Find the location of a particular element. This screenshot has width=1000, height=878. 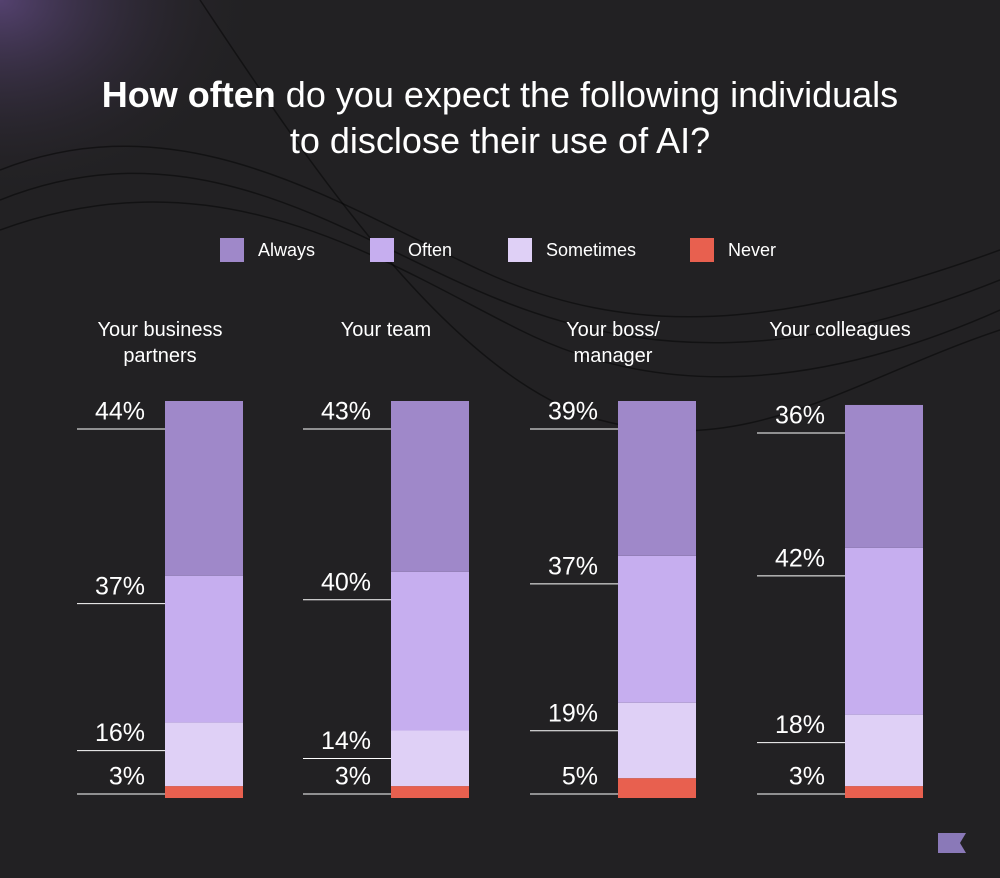

value-label: 14% is located at coordinates (346, 741).